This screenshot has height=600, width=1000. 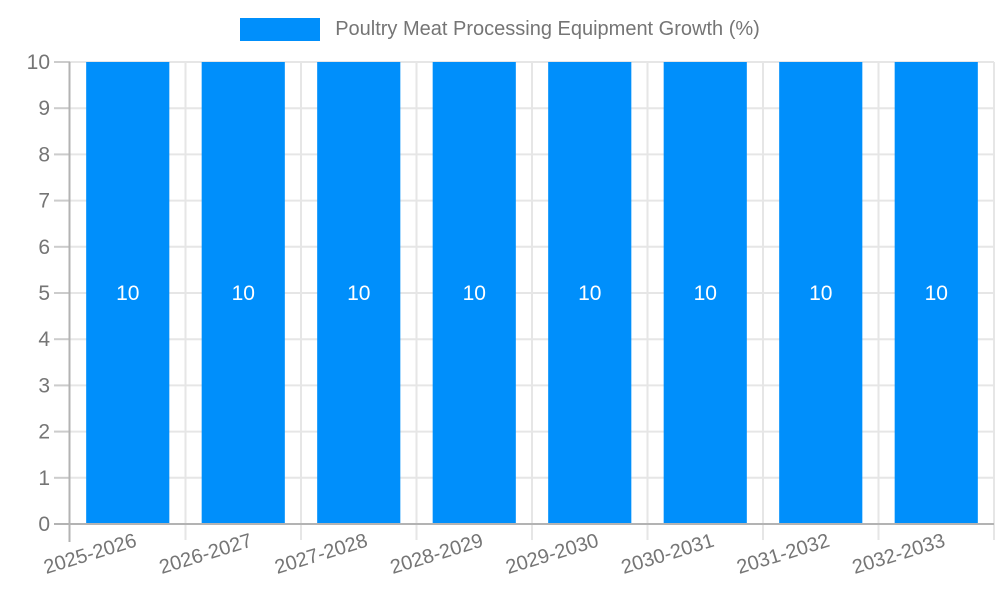 What do you see at coordinates (44, 478) in the screenshot?
I see `y-axis-label: 1` at bounding box center [44, 478].